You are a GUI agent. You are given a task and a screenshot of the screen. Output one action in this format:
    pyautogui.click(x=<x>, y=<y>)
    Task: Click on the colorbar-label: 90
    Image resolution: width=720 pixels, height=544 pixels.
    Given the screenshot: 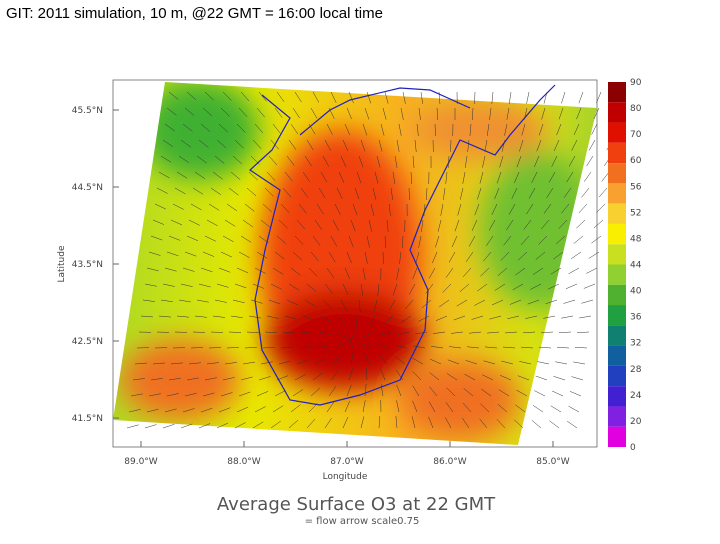 What is the action you would take?
    pyautogui.click(x=636, y=83)
    